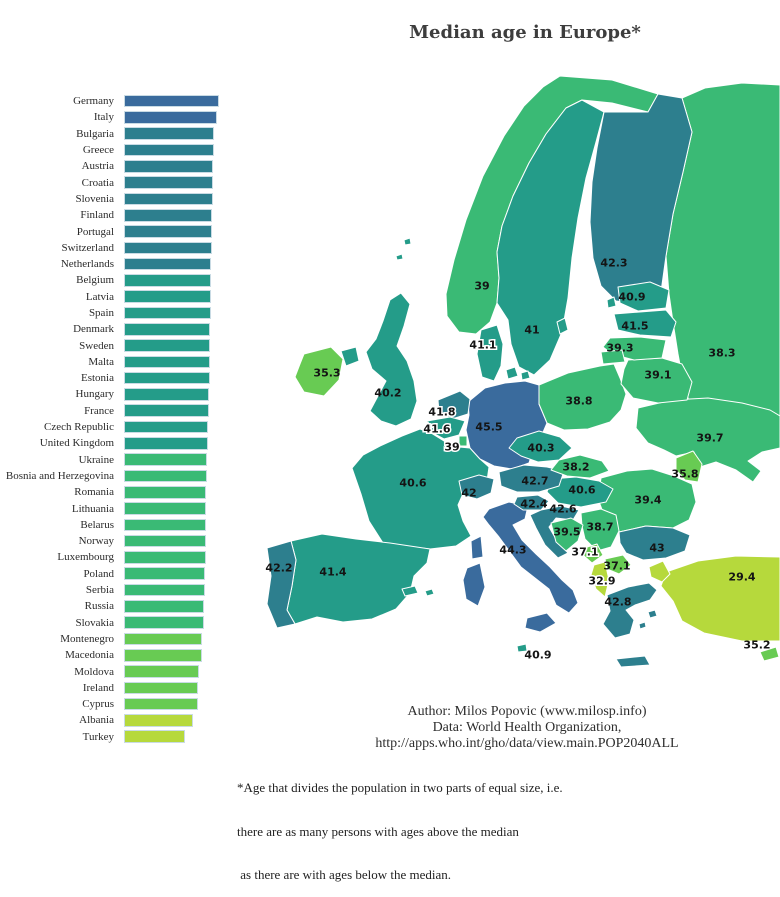  Describe the element at coordinates (93, 101) in the screenshot. I see `bar-country-label: Germany` at that location.